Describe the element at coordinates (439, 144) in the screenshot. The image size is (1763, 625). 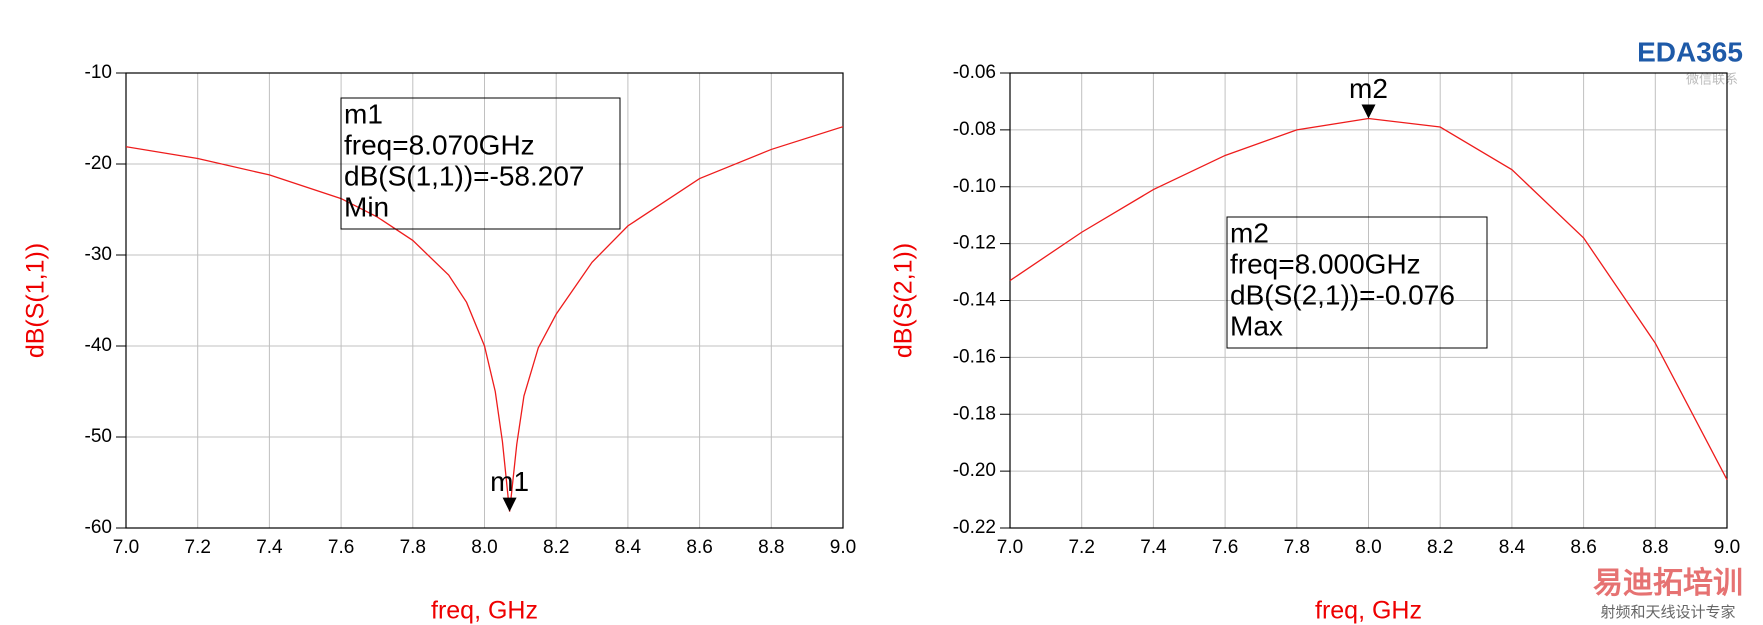
I see `marker-text: freq=8.070GHz` at that location.